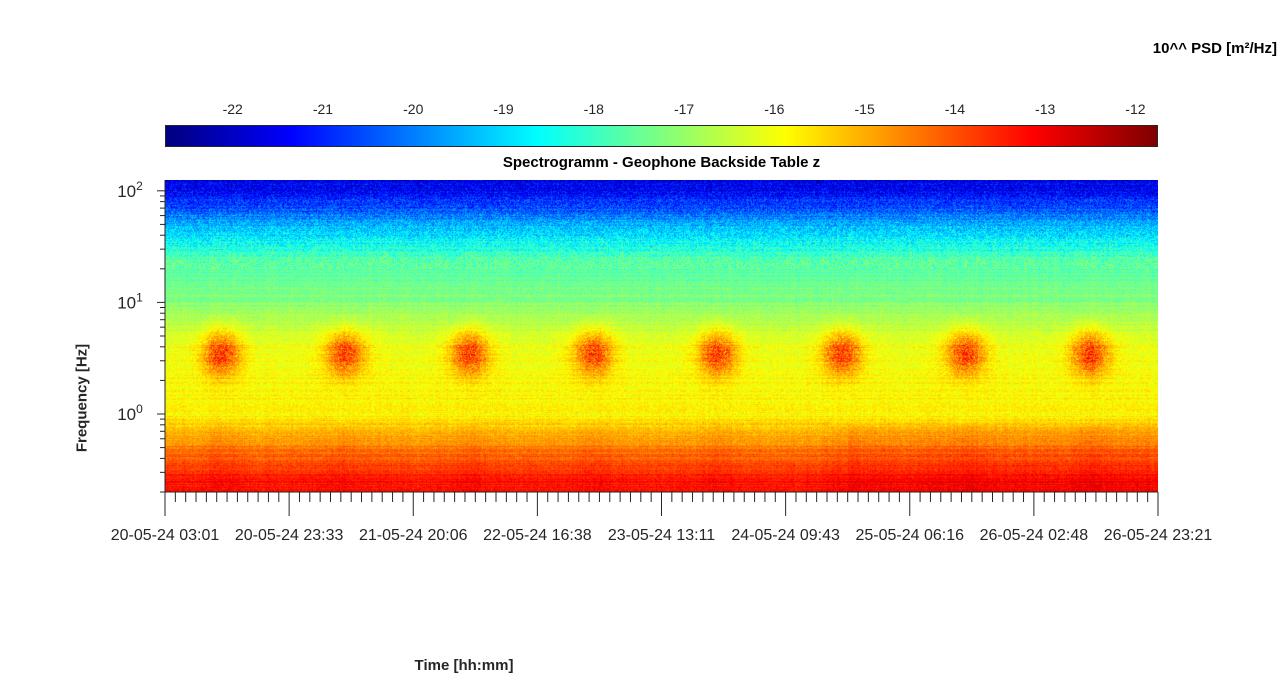  I want to click on x-tick-label: 20-05-24 03:01, so click(165, 535).